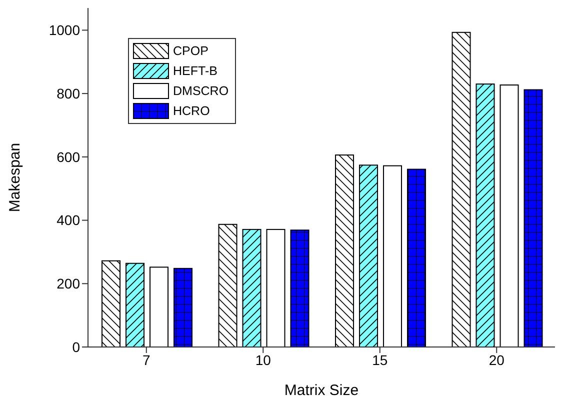 This screenshot has height=405, width=563. What do you see at coordinates (380, 360) in the screenshot?
I see `x-tick-label: 15` at bounding box center [380, 360].